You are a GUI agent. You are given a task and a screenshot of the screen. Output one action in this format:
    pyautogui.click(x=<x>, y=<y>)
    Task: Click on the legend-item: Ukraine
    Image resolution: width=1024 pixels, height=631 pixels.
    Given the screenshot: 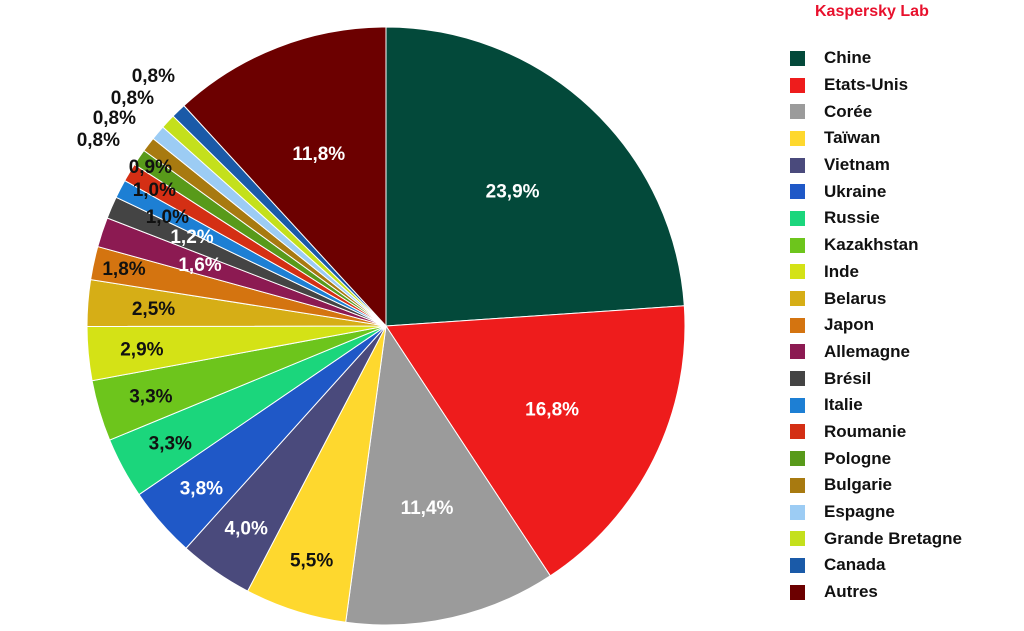 What is the action you would take?
    pyautogui.click(x=876, y=191)
    